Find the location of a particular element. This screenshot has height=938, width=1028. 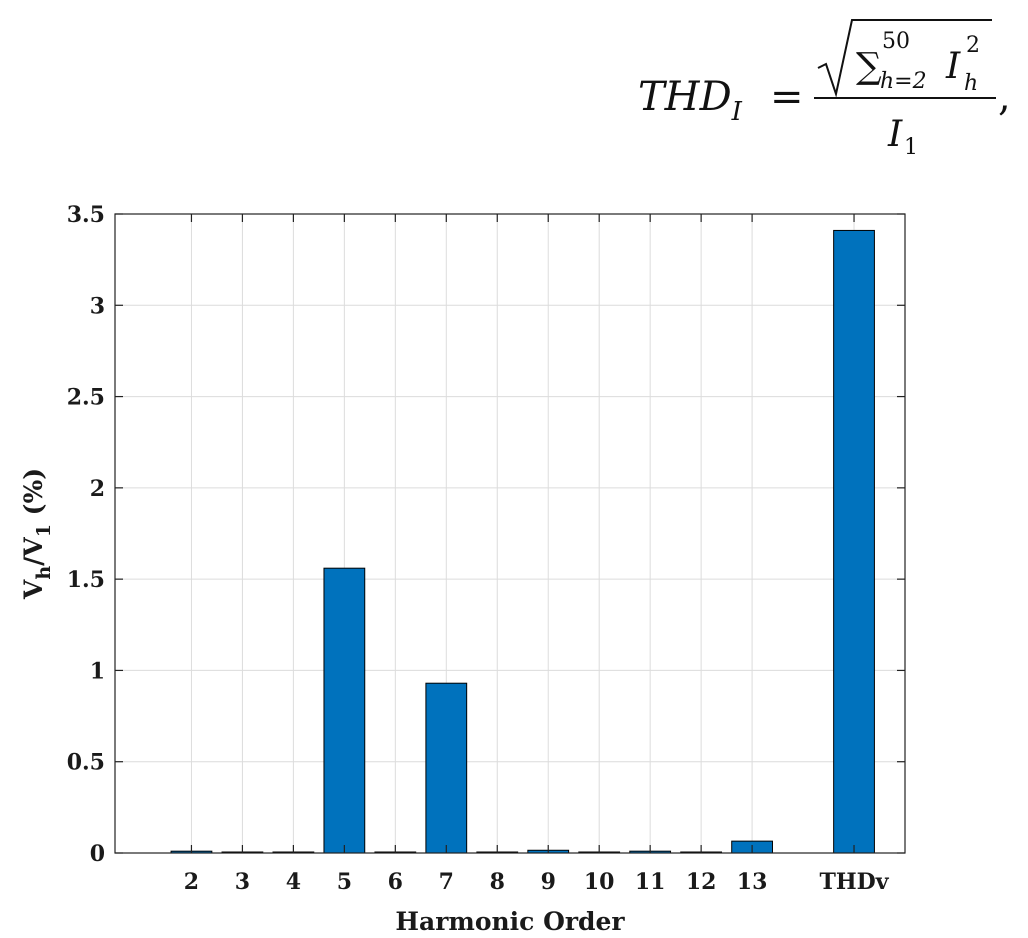

formula-lhs: THDI is located at coordinates (690, 100).